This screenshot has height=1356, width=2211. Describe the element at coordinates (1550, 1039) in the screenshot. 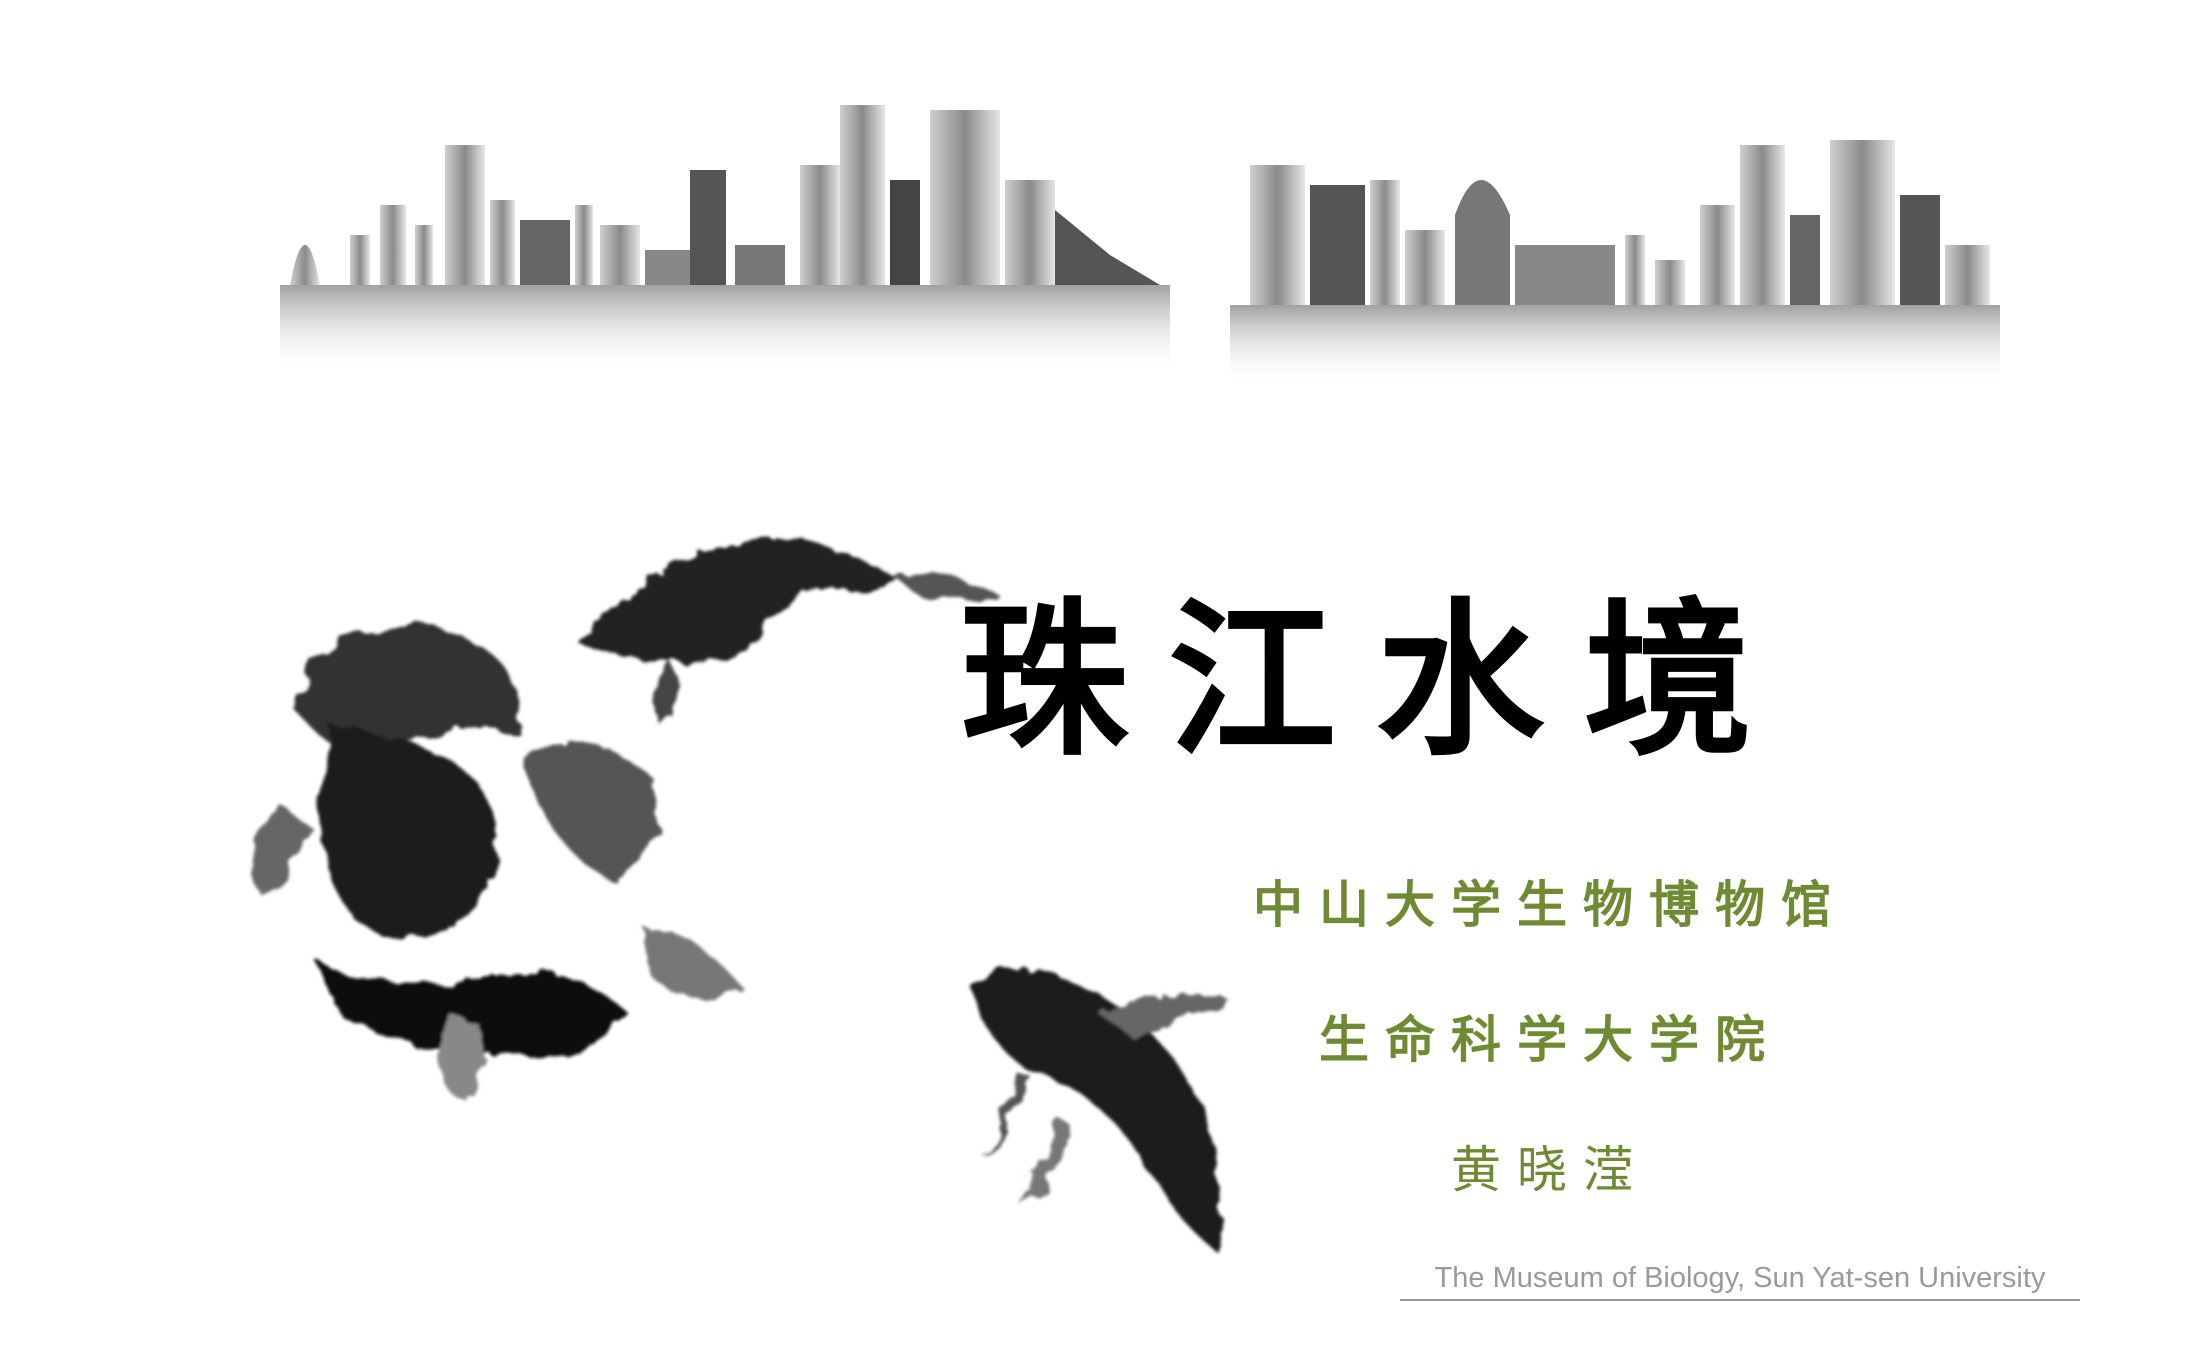

I see `subtitle-school: 生命科学大学院` at that location.